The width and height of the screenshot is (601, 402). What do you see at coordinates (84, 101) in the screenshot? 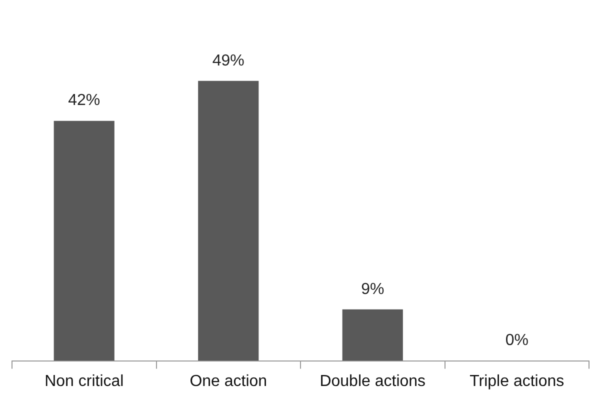
I see `data-label: 42%` at bounding box center [84, 101].